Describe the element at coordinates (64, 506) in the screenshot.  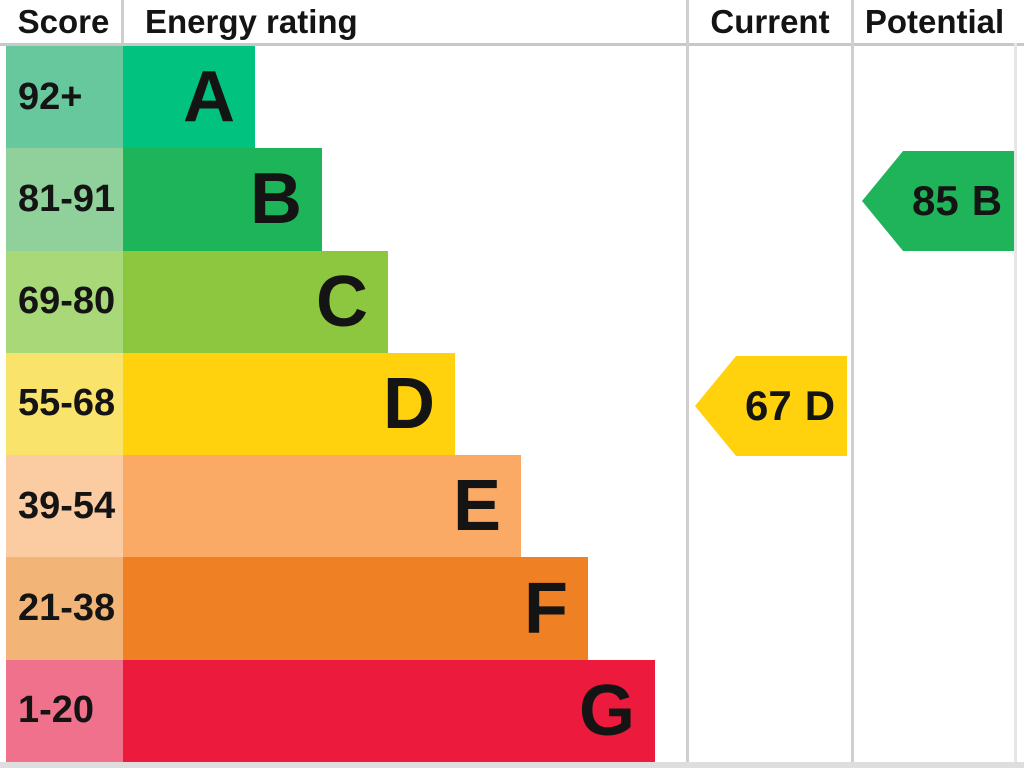
I see `score-label: 39-54` at that location.